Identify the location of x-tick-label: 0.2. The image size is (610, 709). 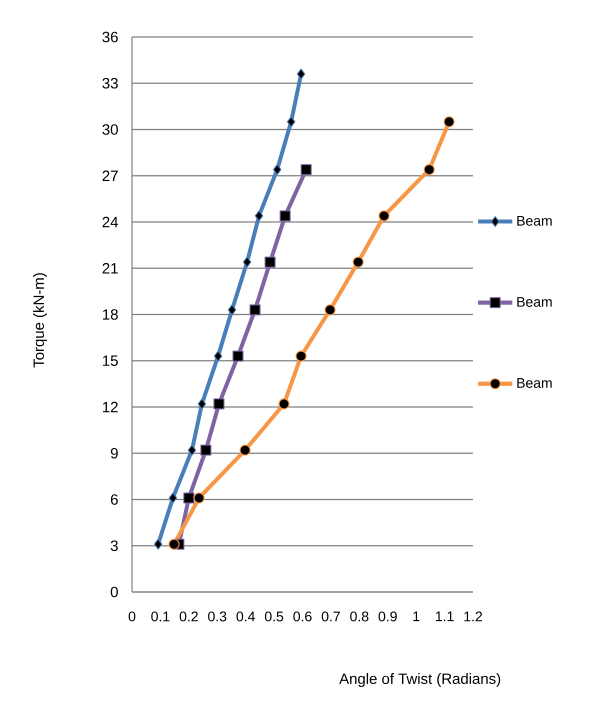
(189, 617).